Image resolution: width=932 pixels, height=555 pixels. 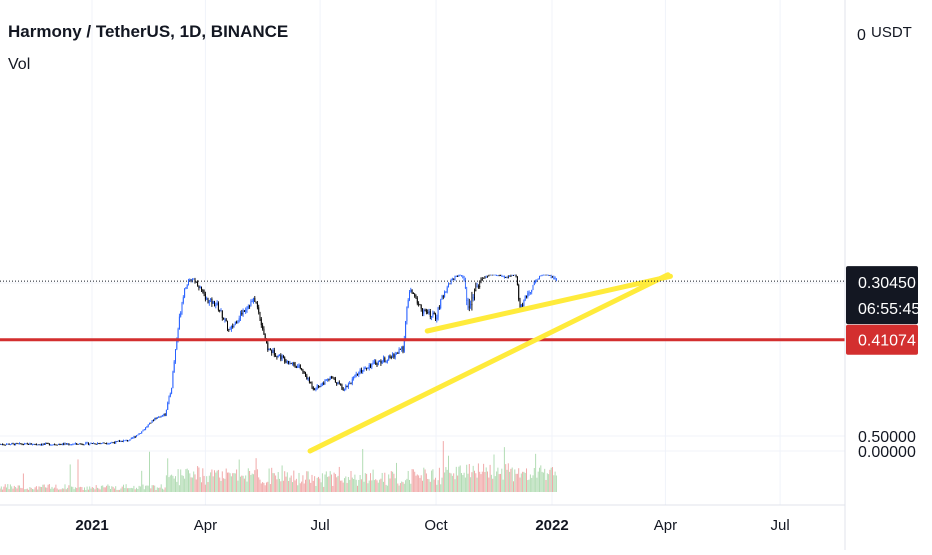 I want to click on volume-label: Vol, so click(x=19, y=64).